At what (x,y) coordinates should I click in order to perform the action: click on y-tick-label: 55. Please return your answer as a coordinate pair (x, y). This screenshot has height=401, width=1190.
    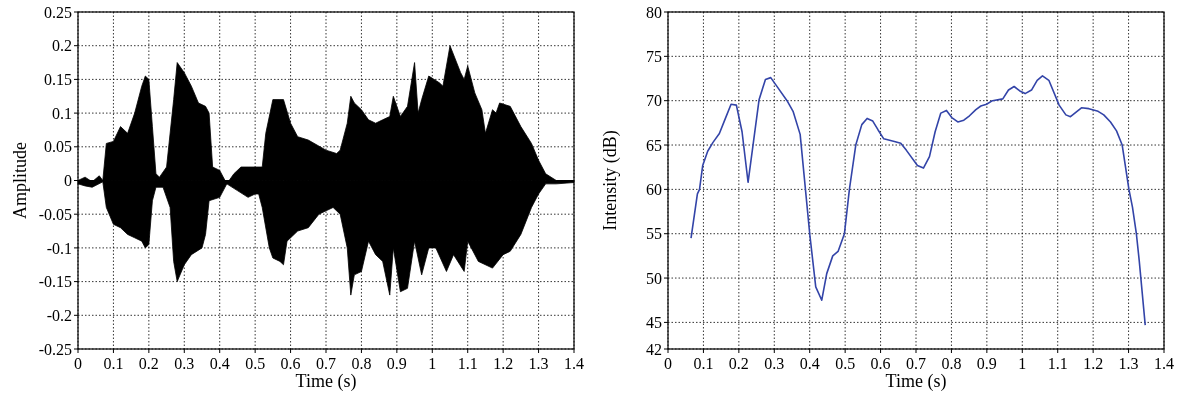
    Looking at the image, I should click on (654, 234).